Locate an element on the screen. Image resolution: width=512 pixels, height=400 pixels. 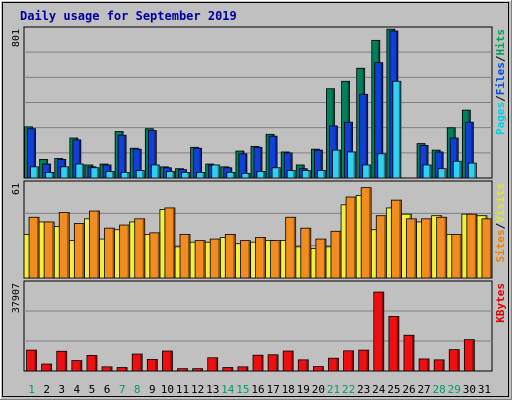
x-tick-day-15: 15 is located at coordinates (242, 389).